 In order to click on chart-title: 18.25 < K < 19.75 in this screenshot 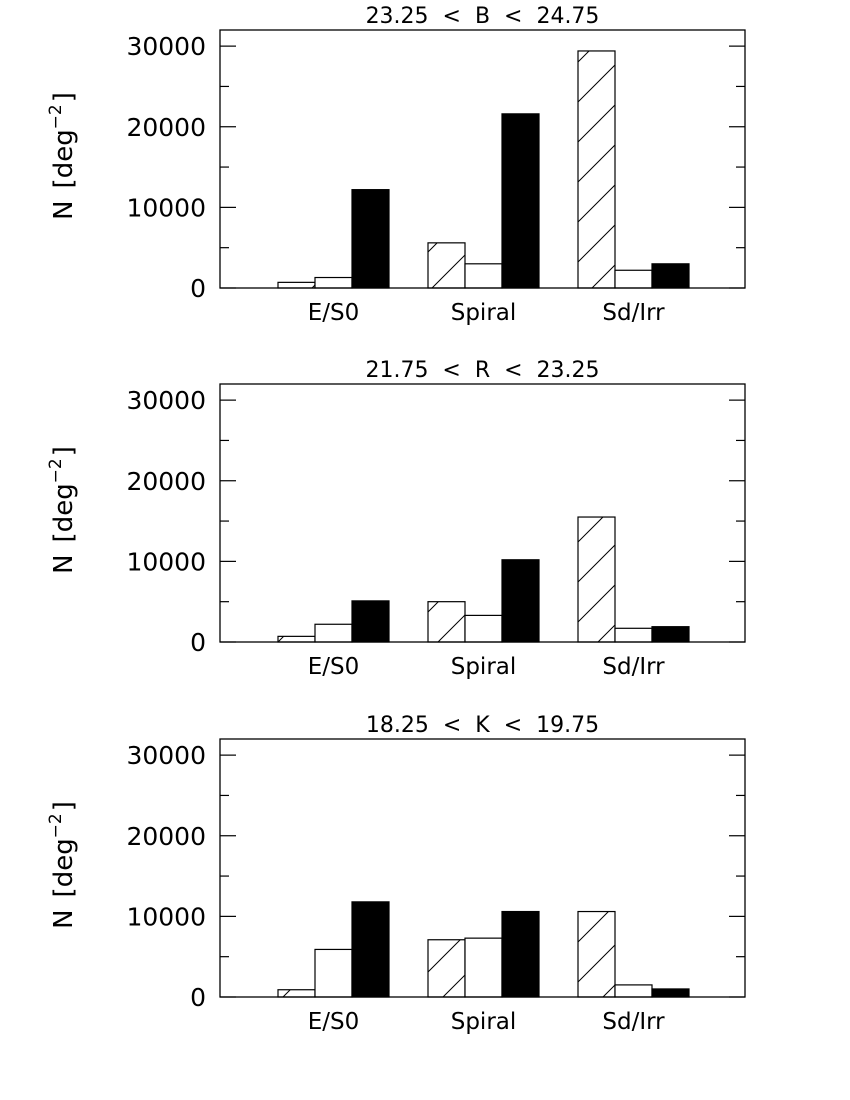, I will do `click(482, 725)`.